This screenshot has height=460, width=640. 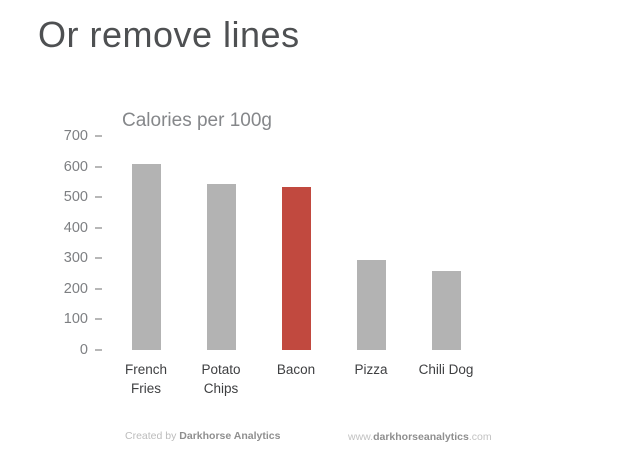 What do you see at coordinates (75, 258) in the screenshot?
I see `y-axis-tick-label: 300` at bounding box center [75, 258].